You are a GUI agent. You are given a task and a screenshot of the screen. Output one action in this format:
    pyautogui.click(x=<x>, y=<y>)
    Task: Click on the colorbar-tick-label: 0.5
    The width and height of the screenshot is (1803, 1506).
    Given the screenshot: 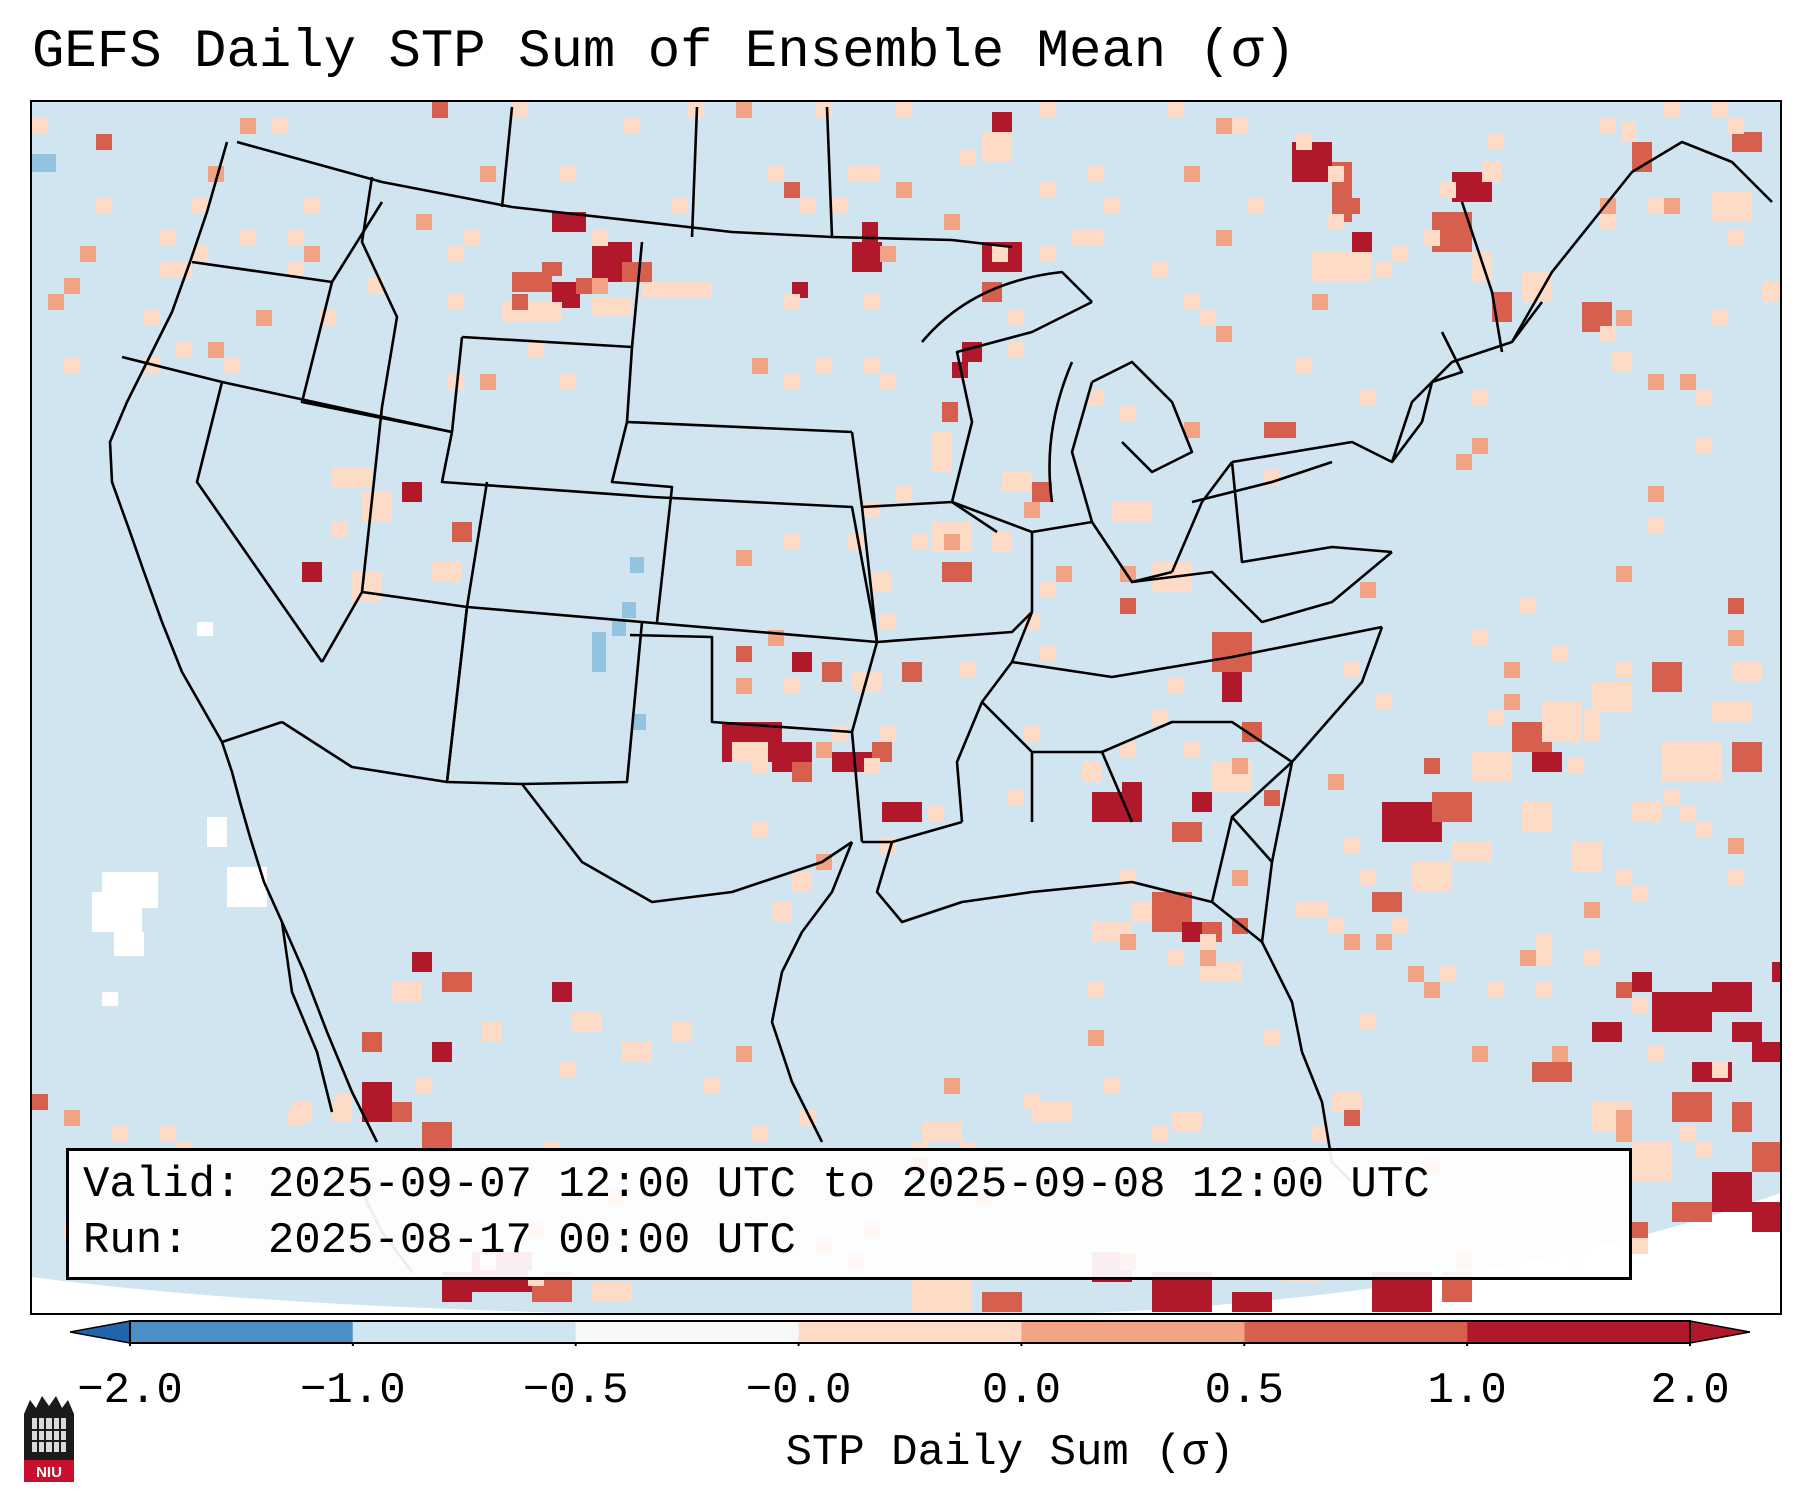 What is the action you would take?
    pyautogui.click(x=1244, y=1391)
    